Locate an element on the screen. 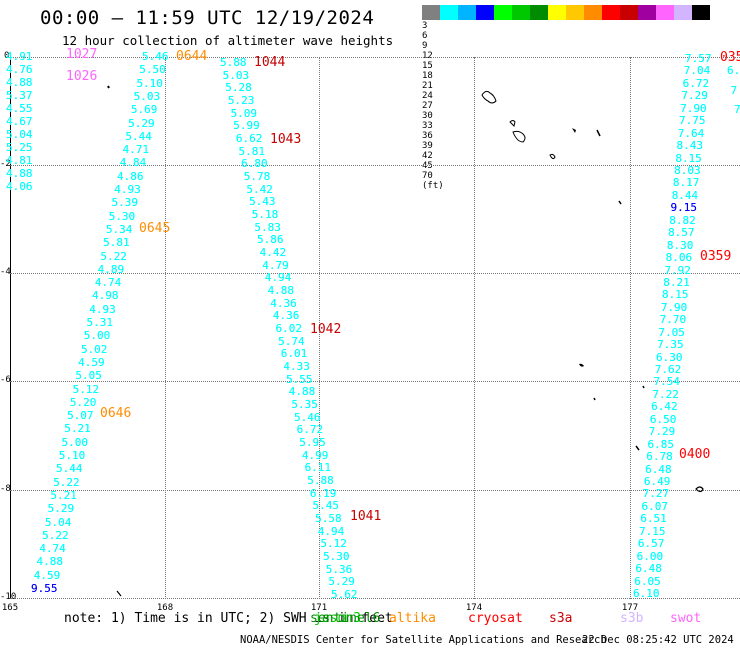 Image resolution: width=740 pixels, height=650 pixels. swh-value: 4.36 is located at coordinates (286, 316).